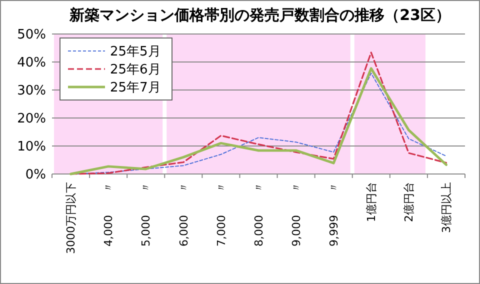  Describe the element at coordinates (31, 91) in the screenshot. I see `y-tick-label: 30%` at that location.